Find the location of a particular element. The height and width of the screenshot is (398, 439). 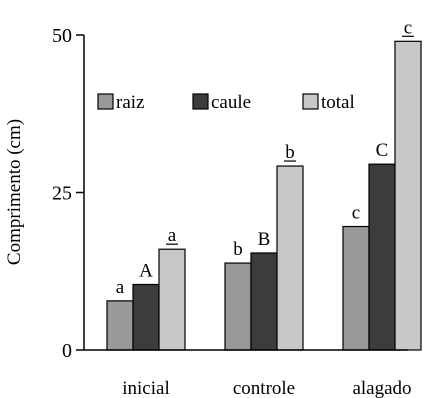

data-label-raiz-inicial: a is located at coordinates (120, 287).